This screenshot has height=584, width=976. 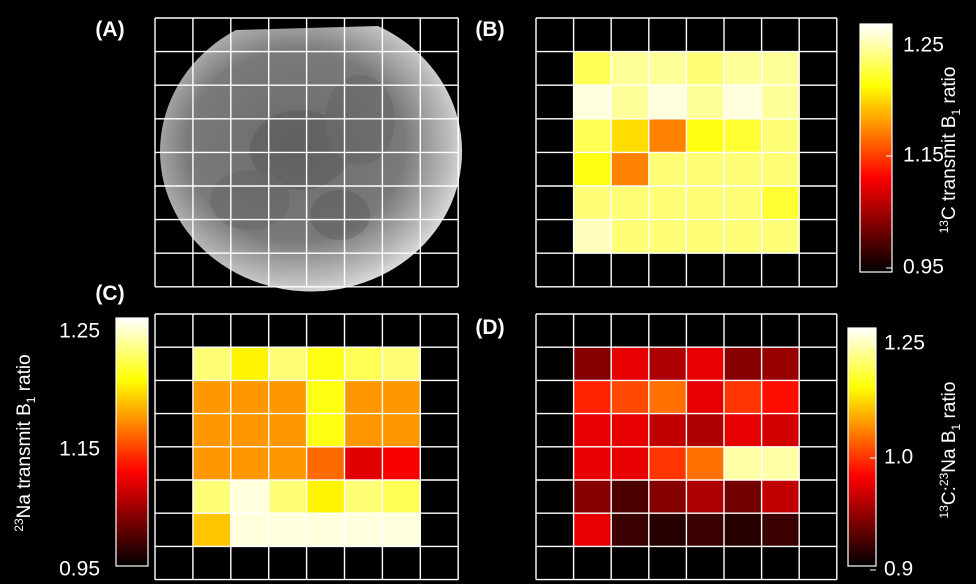 What do you see at coordinates (79, 449) in the screenshot?
I see `colorbar-tick-c-1: 1.15` at bounding box center [79, 449].